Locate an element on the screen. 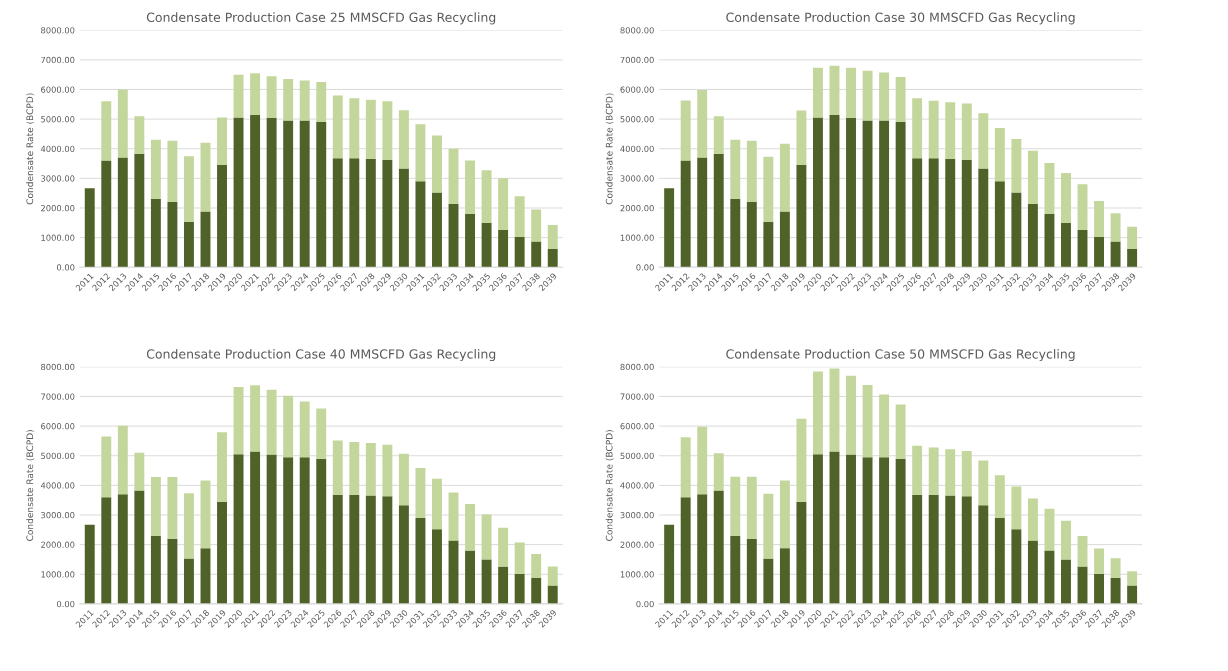 This screenshot has height=671, width=1228. y-tick-label: 6000.00 is located at coordinates (637, 426).